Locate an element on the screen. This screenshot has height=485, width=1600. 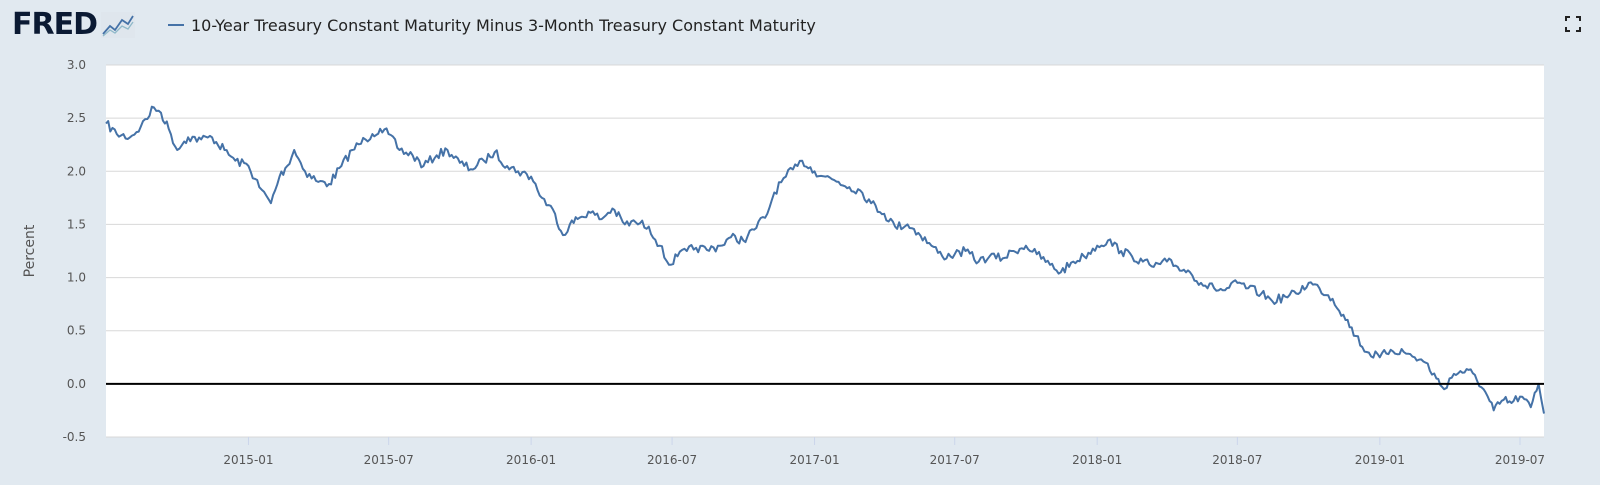
y-tick-label: -0.5 is located at coordinates (74, 437).